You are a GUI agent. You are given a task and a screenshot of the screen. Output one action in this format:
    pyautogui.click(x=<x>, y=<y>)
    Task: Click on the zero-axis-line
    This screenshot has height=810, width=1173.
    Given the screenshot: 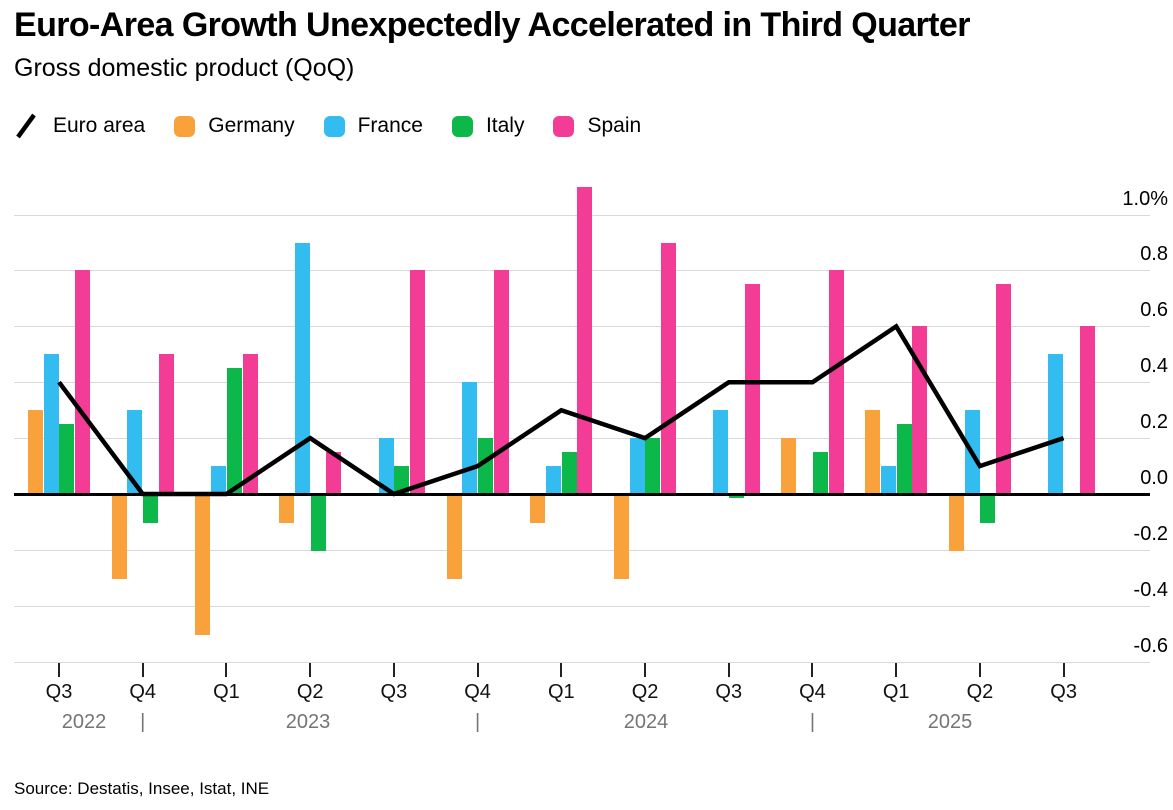 What is the action you would take?
    pyautogui.click(x=582, y=494)
    